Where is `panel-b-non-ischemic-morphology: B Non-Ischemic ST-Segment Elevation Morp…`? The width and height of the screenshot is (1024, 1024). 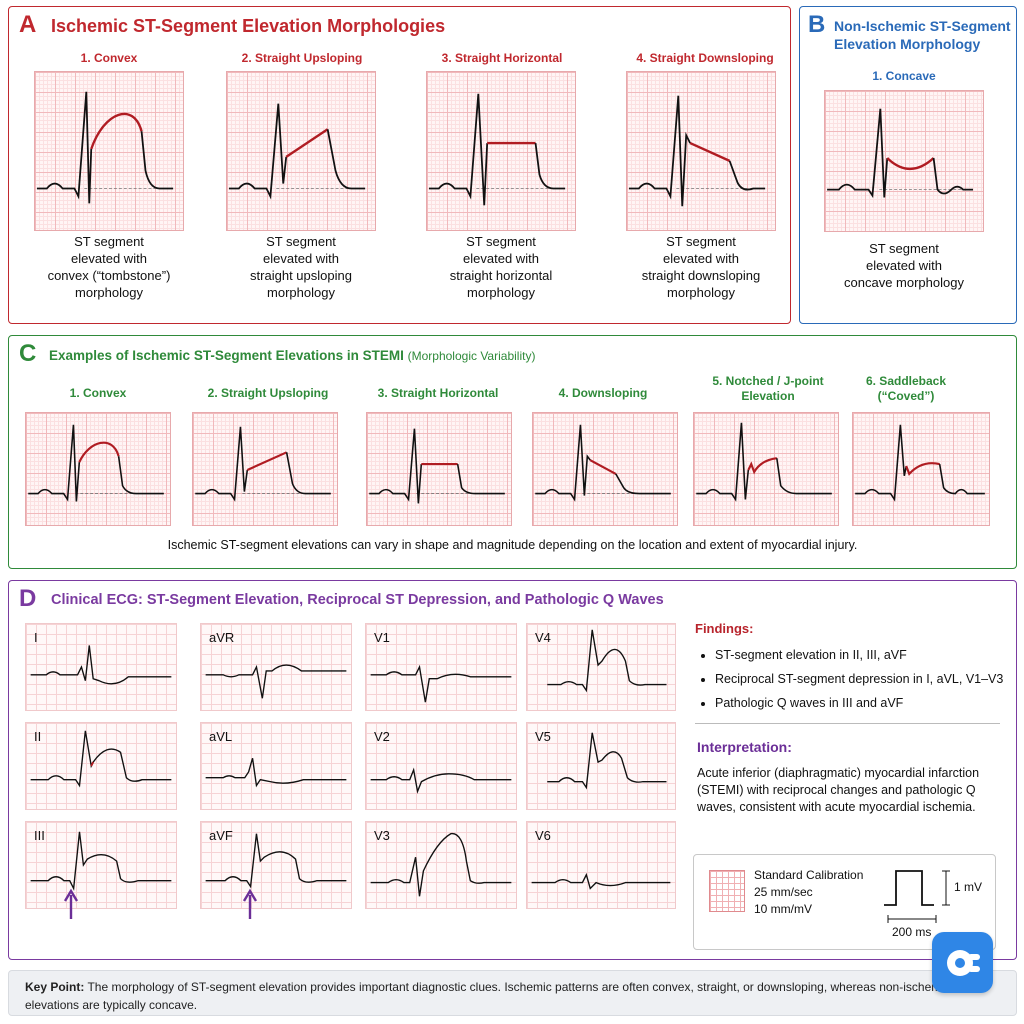
panel-b-non-ischemic-morphology: B Non-Ischemic ST-Segment Elevation Morp… is located at coordinates (908, 165).